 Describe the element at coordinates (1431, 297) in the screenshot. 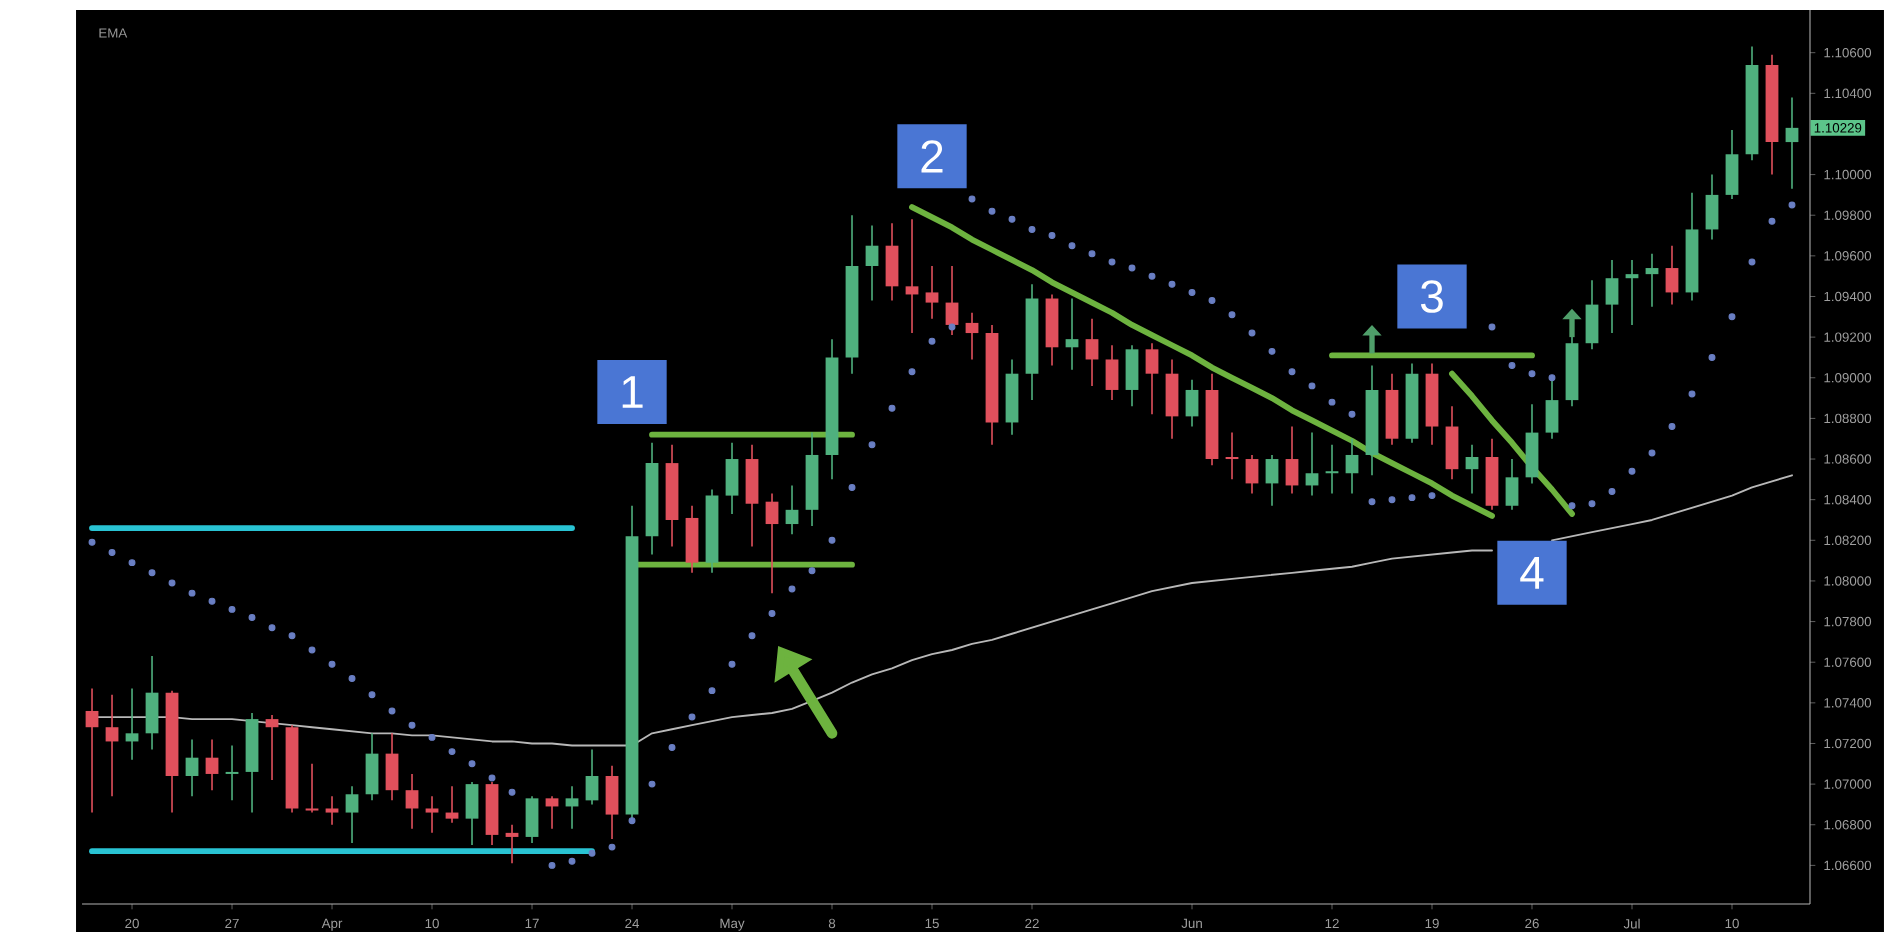

I see `annotation: 3` at that location.